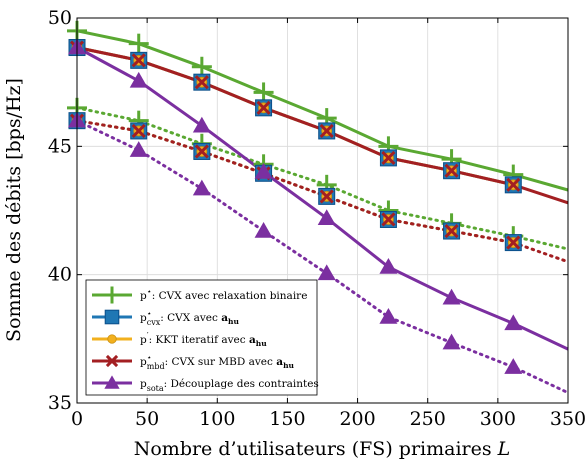 The height and width of the screenshot is (464, 587). I want to click on y-tick-label: 45, so click(60, 146).